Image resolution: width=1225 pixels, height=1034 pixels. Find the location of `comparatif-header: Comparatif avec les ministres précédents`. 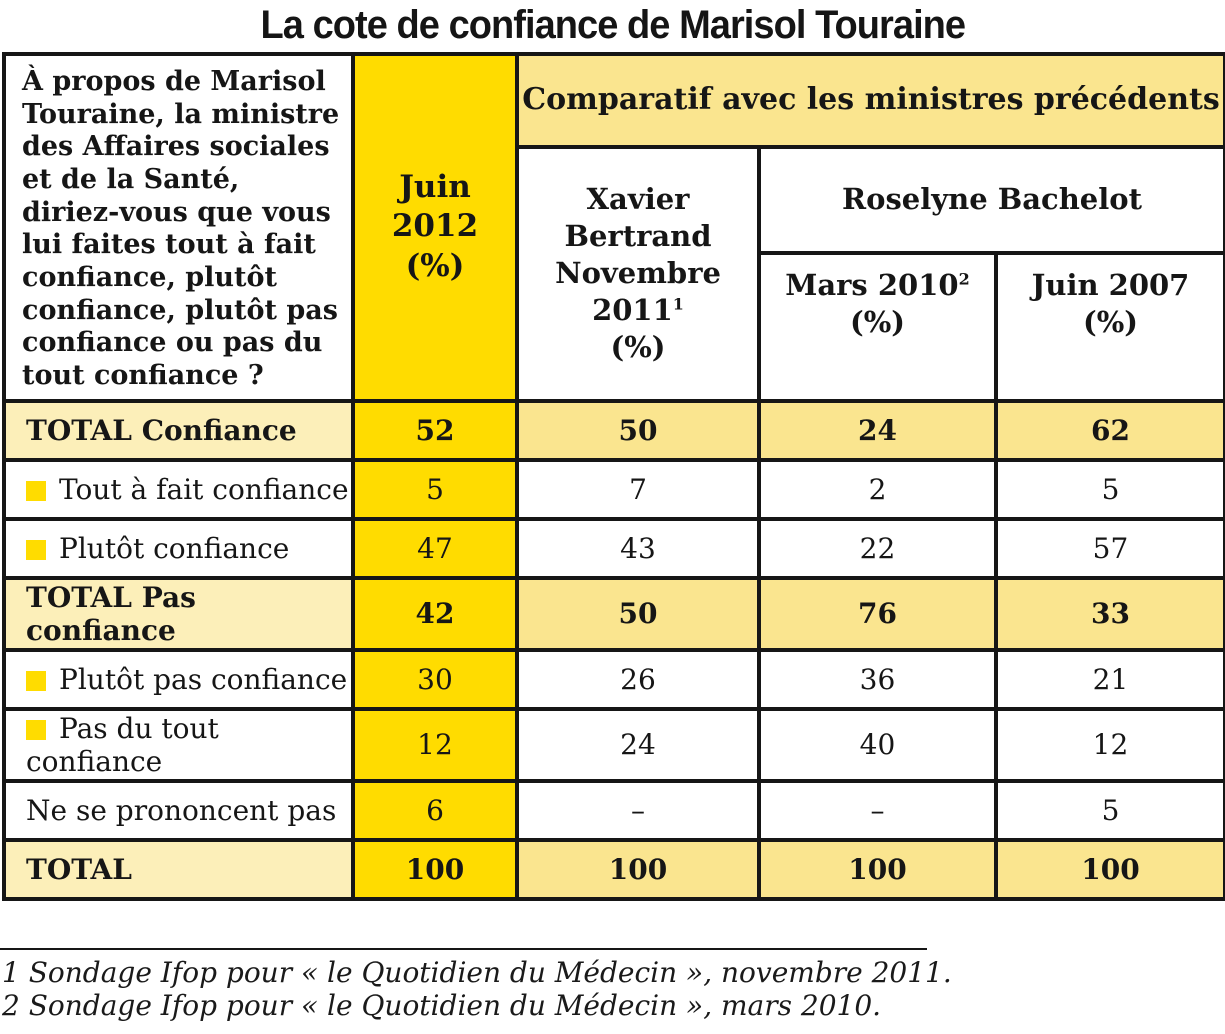

comparatif-header: Comparatif avec les ministres précédents is located at coordinates (870, 100).